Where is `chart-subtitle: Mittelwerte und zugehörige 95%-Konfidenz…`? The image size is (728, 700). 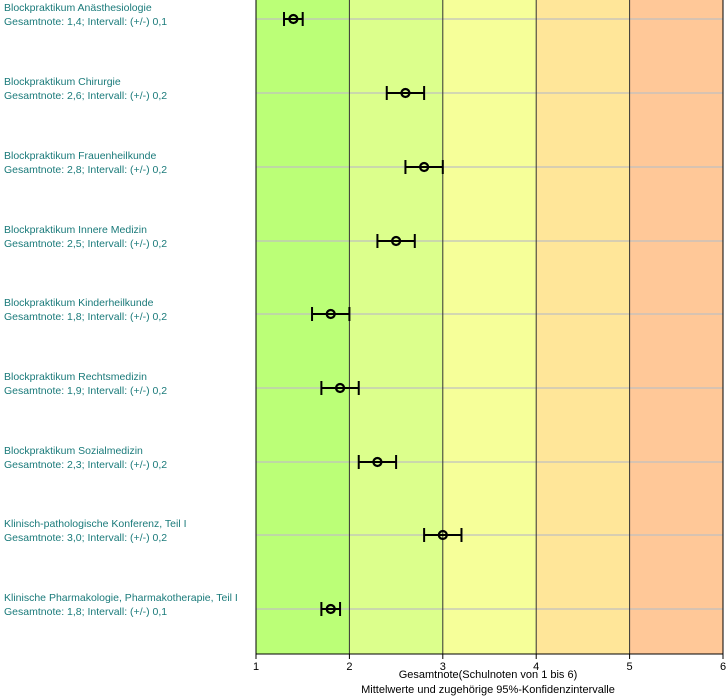 chart-subtitle: Mittelwerte und zugehörige 95%-Konfidenz… is located at coordinates (488, 690).